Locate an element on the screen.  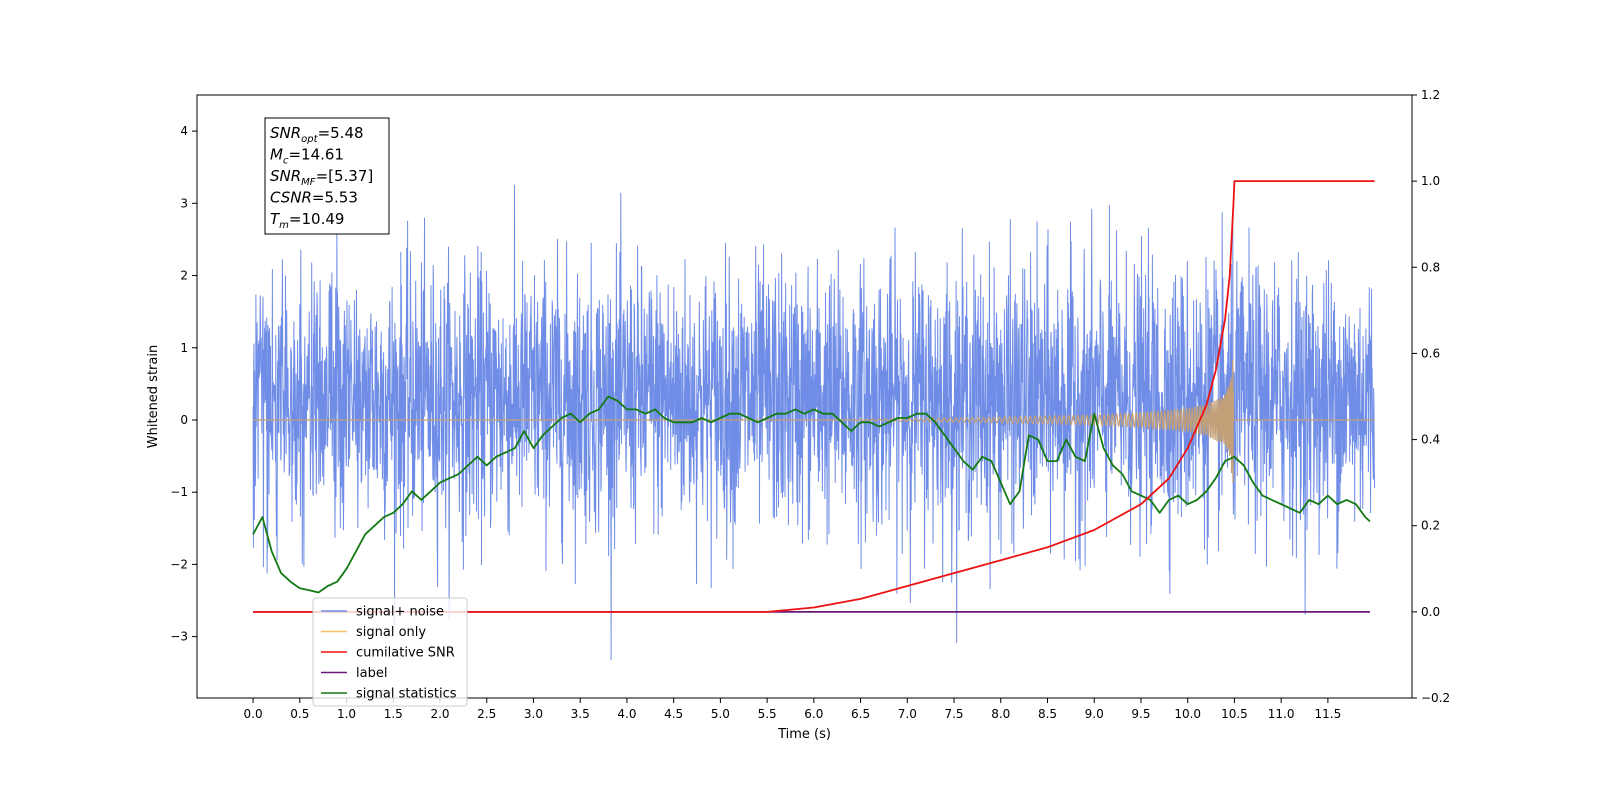
x-tick-label: 0.5 is located at coordinates (299, 714).